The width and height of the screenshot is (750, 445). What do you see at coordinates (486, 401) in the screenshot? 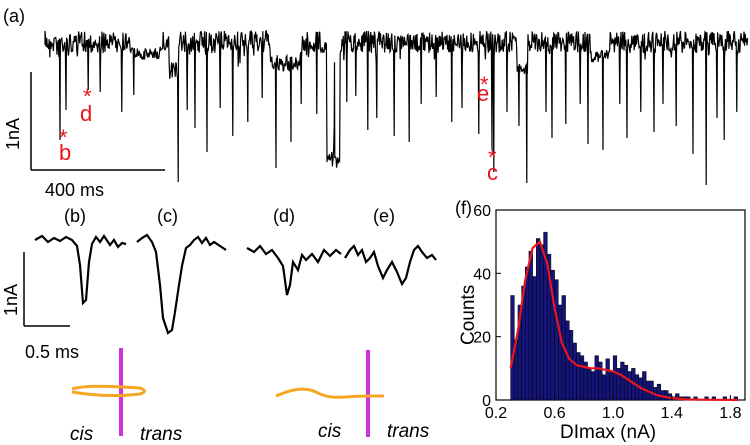
I see `y-tick-label: 0` at bounding box center [486, 401].